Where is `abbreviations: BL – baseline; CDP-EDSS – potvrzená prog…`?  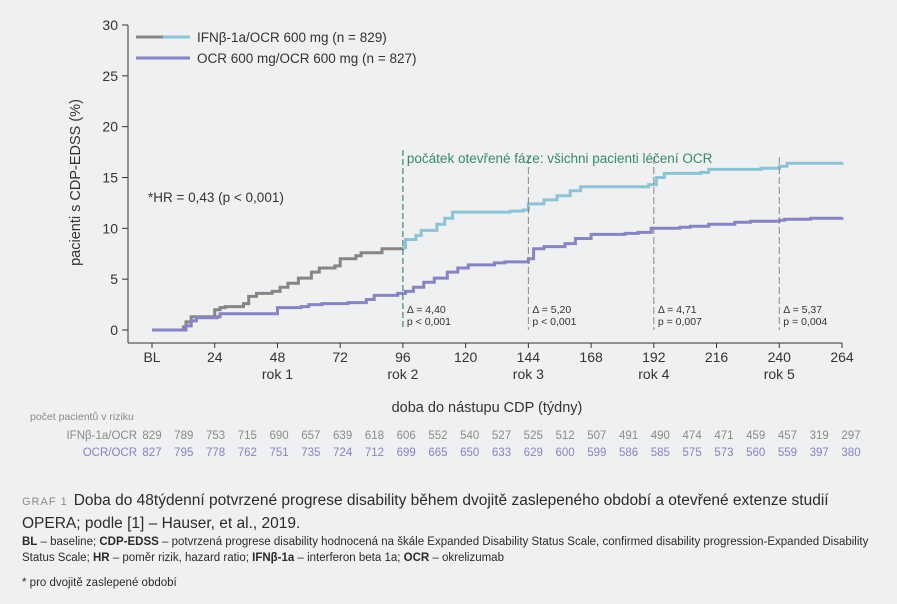
abbreviations: BL – baseline; CDP-EDSS – potvrzená prog… is located at coordinates (454, 550).